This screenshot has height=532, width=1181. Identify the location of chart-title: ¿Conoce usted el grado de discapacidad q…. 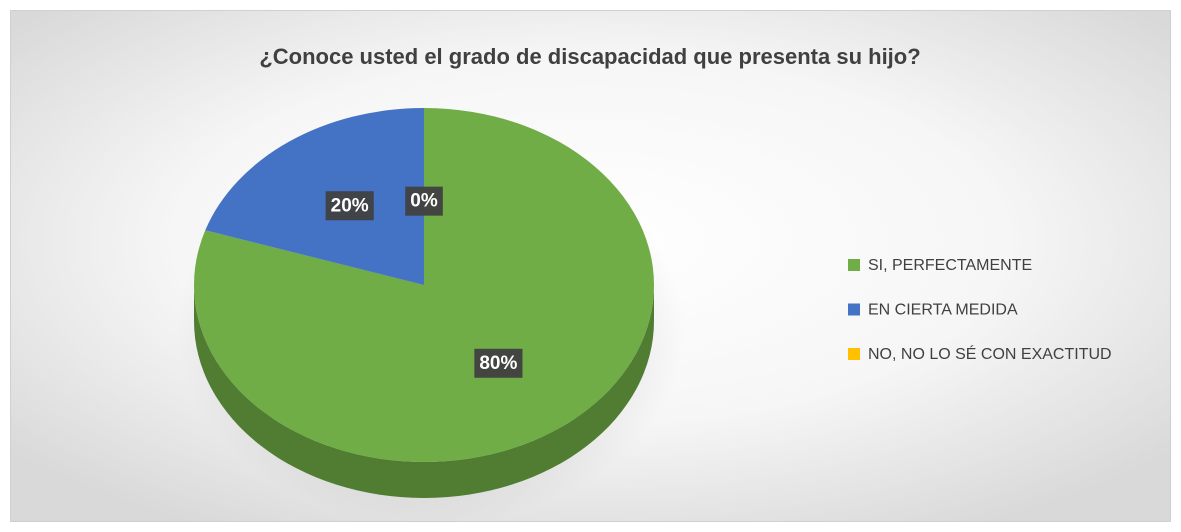
(589, 56).